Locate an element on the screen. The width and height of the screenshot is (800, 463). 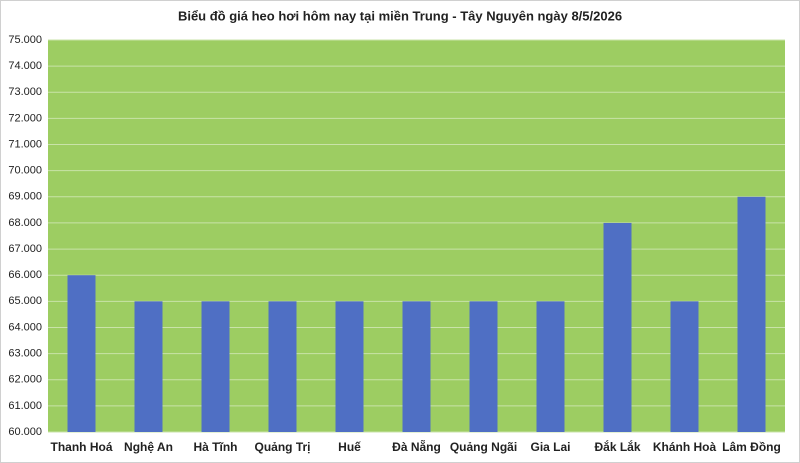
x-tick-label: Quảng Ngãi is located at coordinates (483, 447).